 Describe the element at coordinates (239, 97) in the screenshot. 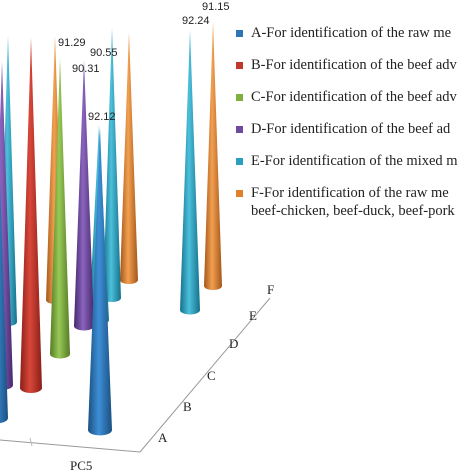

I see `legend-swatch-c` at that location.